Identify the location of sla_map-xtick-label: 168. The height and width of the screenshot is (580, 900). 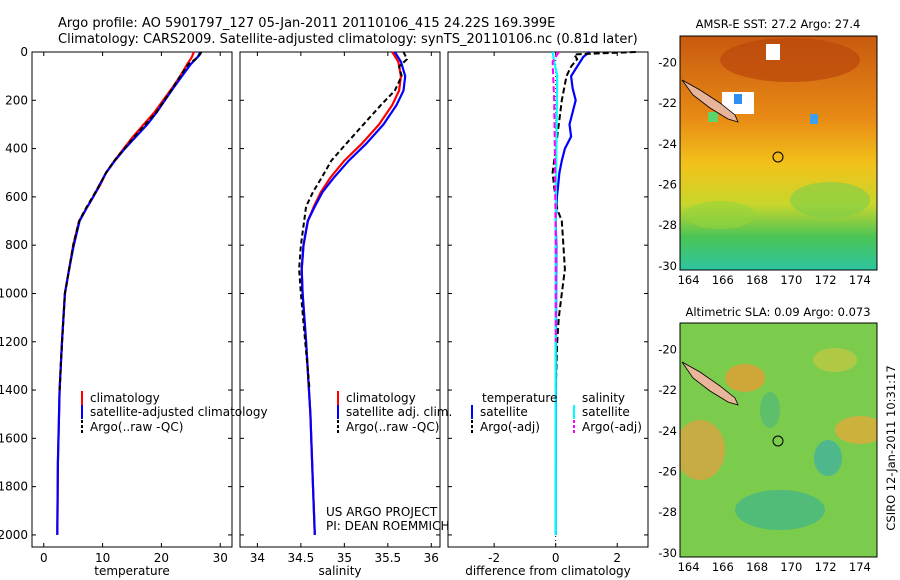
(757, 567).